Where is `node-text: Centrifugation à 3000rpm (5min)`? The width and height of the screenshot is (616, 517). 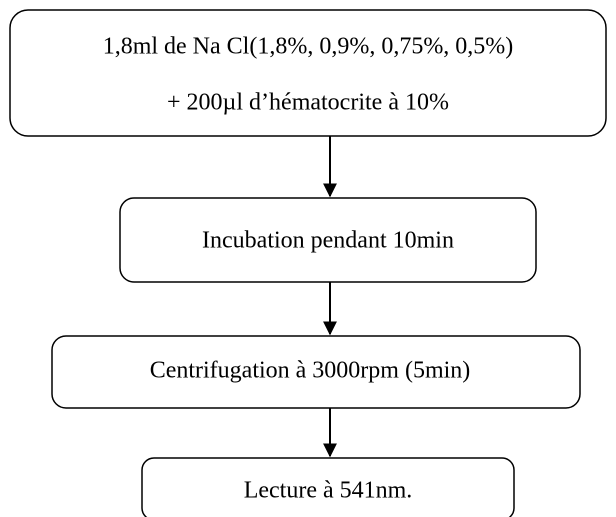 node-text: Centrifugation à 3000rpm (5min) is located at coordinates (310, 371).